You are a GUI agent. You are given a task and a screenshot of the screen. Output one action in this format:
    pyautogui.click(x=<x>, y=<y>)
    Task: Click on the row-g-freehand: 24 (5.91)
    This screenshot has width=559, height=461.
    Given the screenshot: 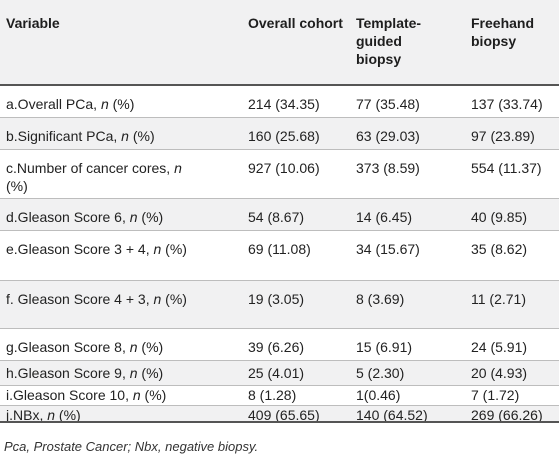 What is the action you would take?
    pyautogui.click(x=499, y=347)
    